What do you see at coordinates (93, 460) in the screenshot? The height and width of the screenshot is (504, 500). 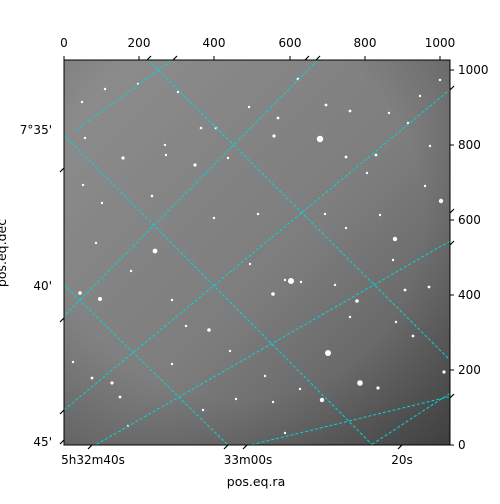 I see `ra-tick-label: 5h32m40s` at bounding box center [93, 460].